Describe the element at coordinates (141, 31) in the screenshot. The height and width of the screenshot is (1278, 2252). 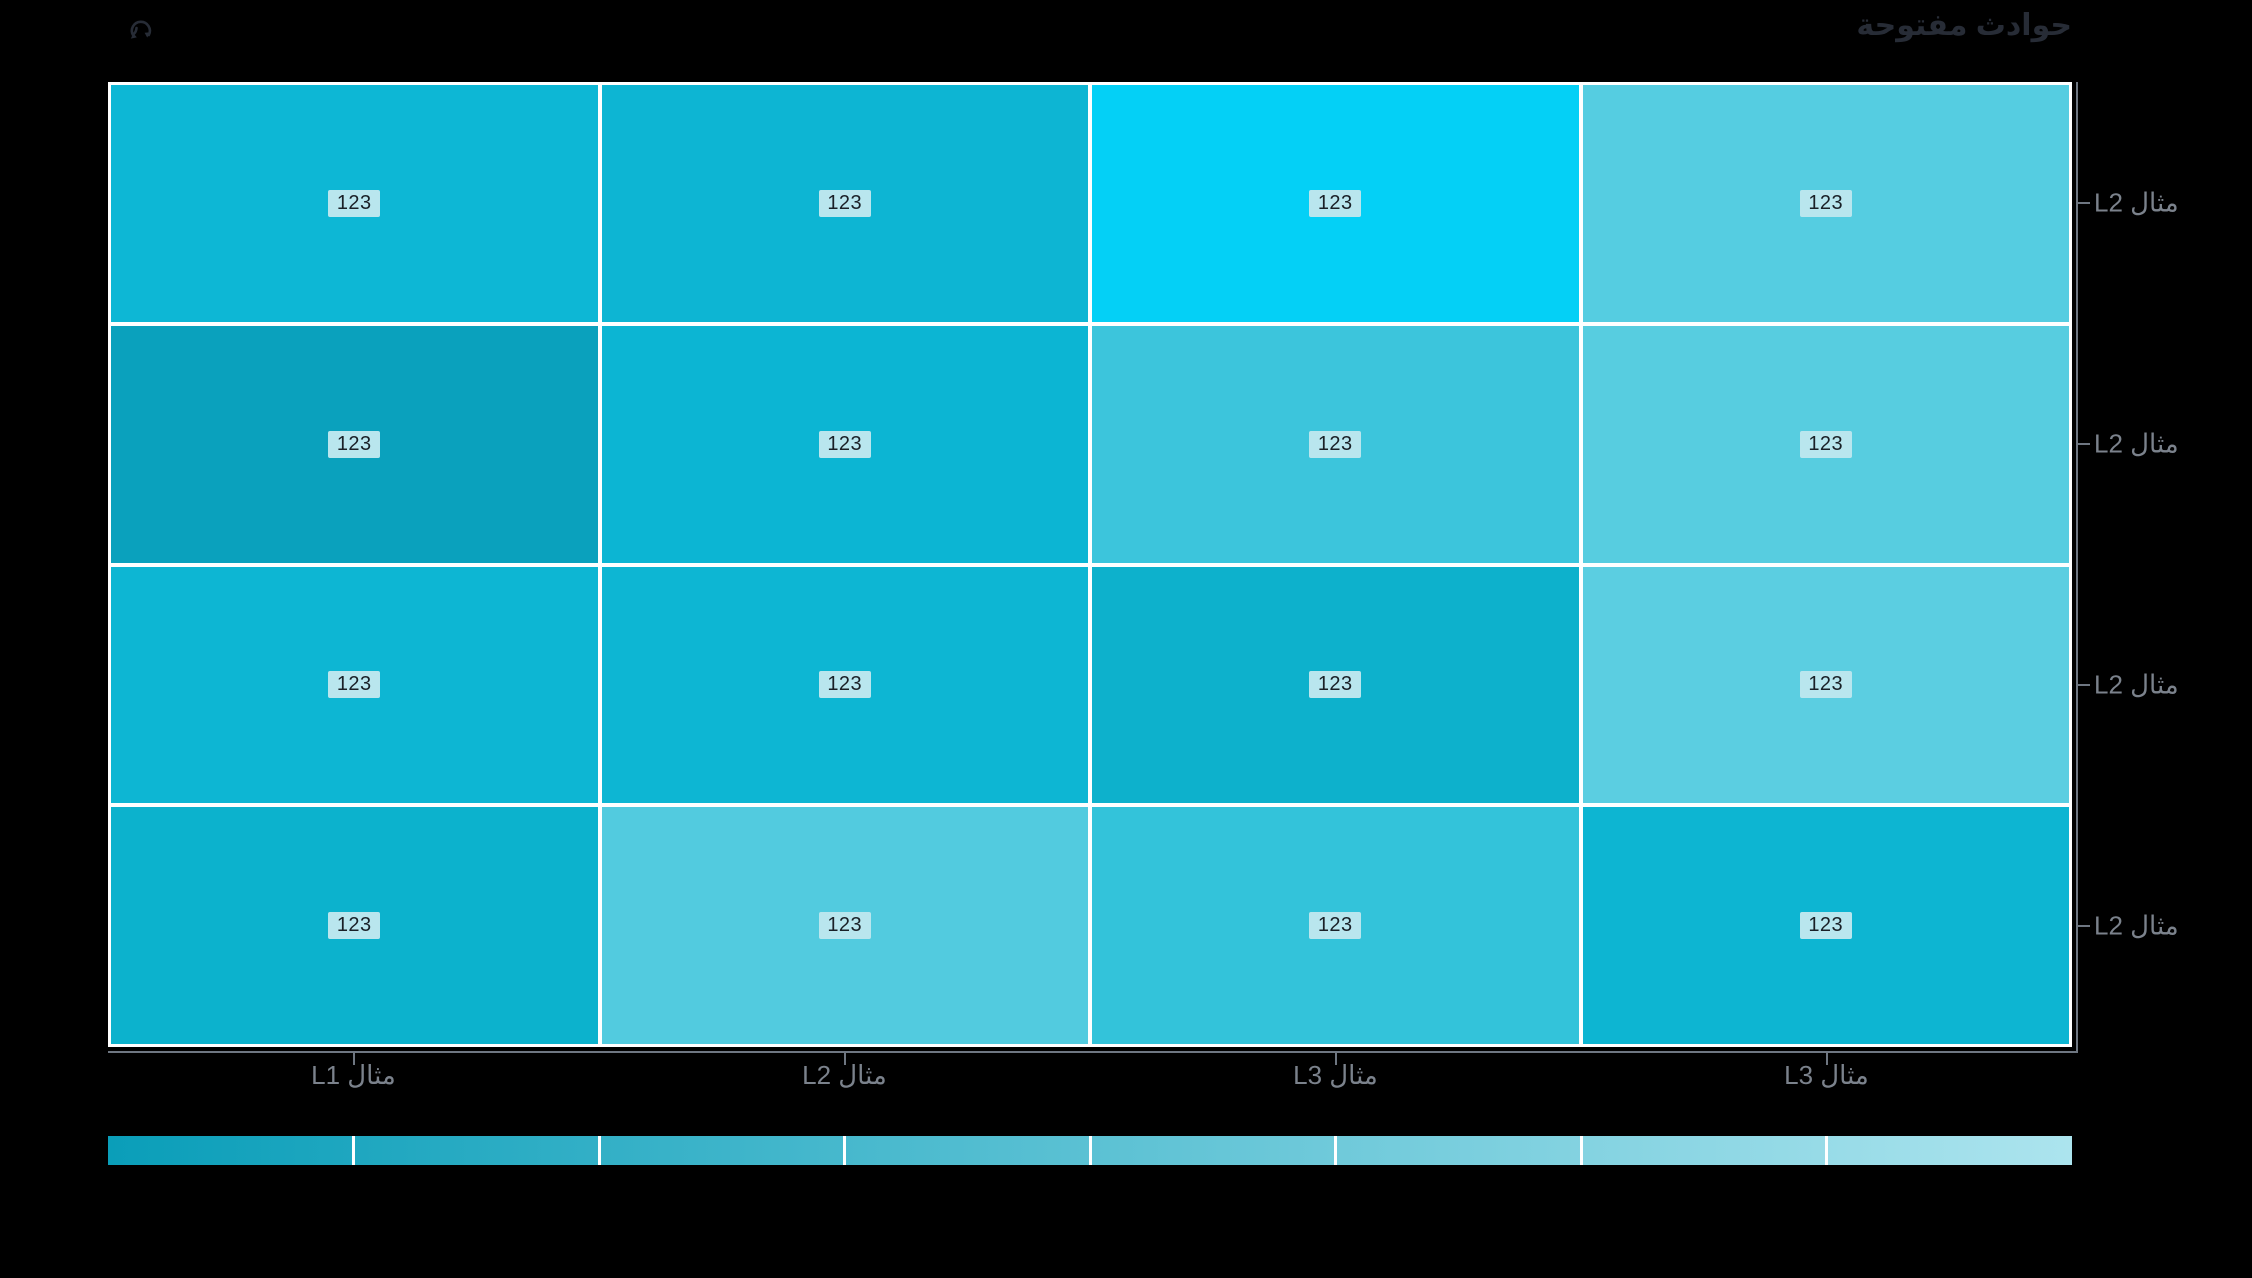
I see `refresh-icon` at that location.